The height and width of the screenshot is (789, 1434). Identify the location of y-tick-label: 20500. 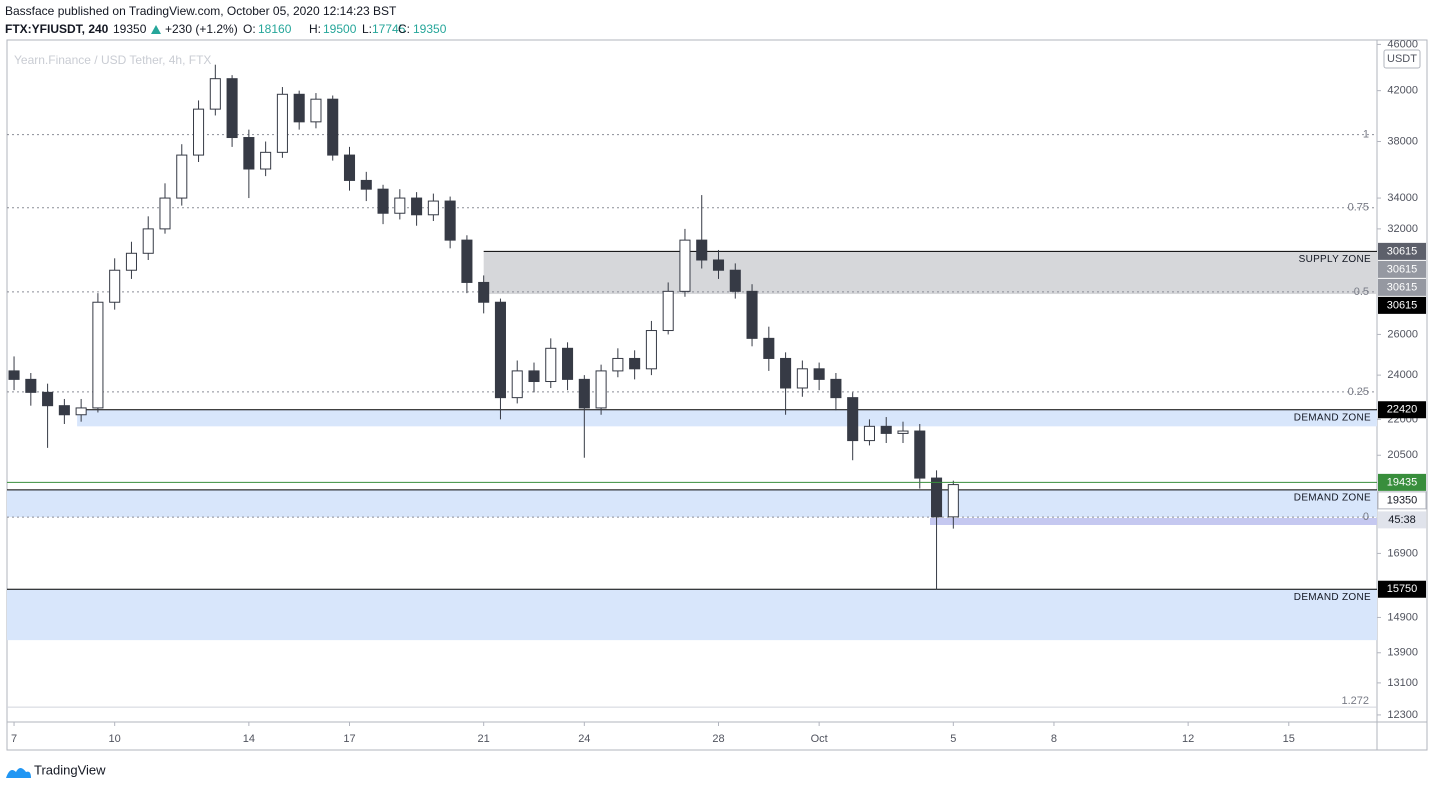
(1402, 455).